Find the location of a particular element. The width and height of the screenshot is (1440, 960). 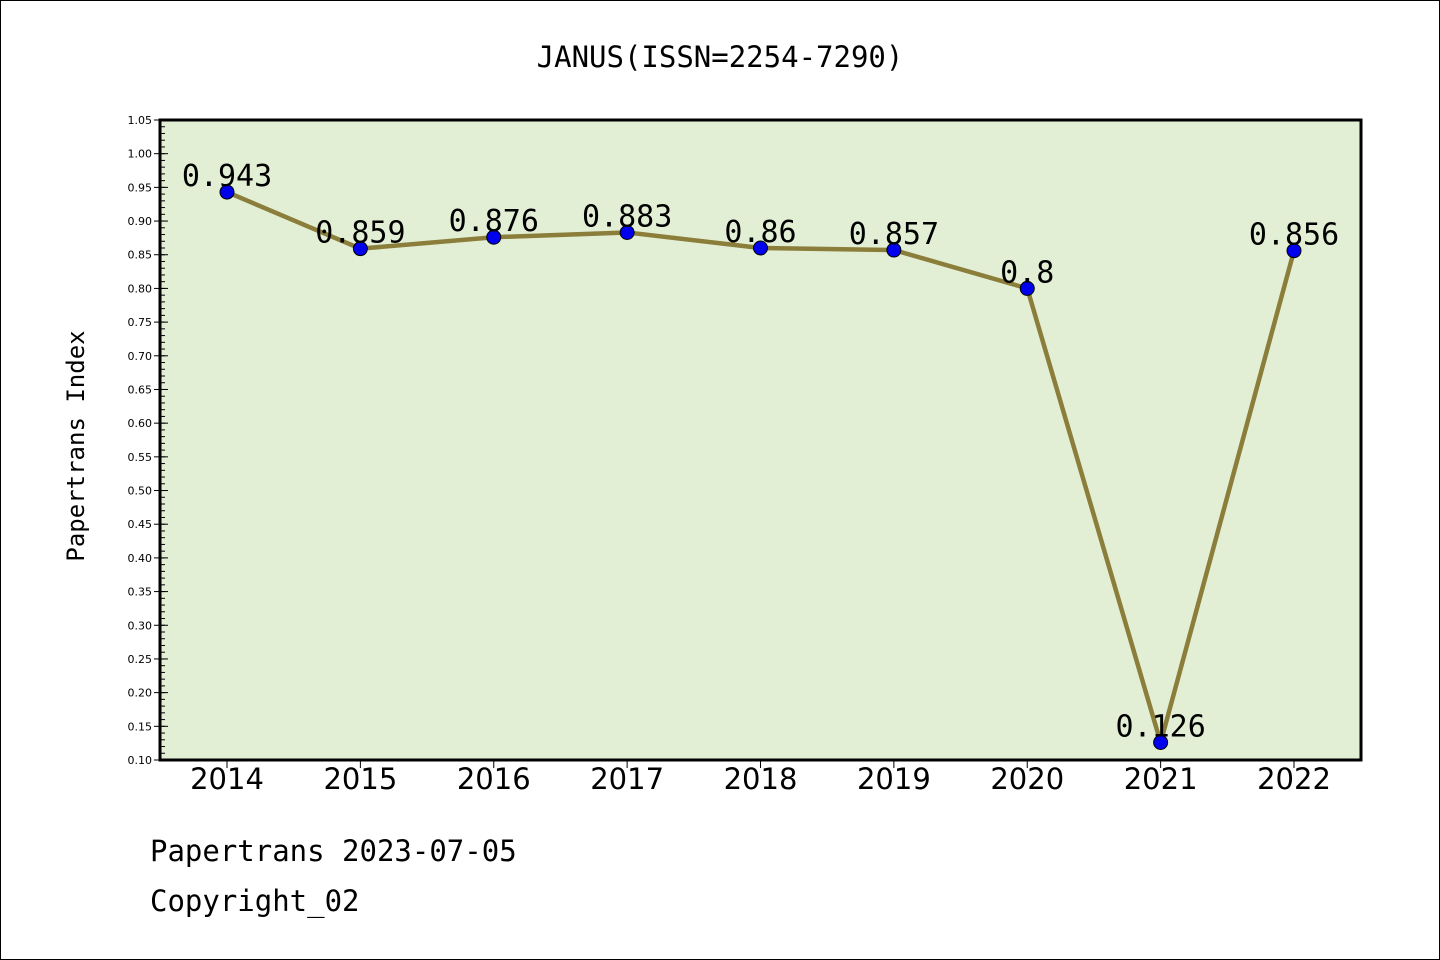

y-tick-label: 0.40 is located at coordinates (140, 558).